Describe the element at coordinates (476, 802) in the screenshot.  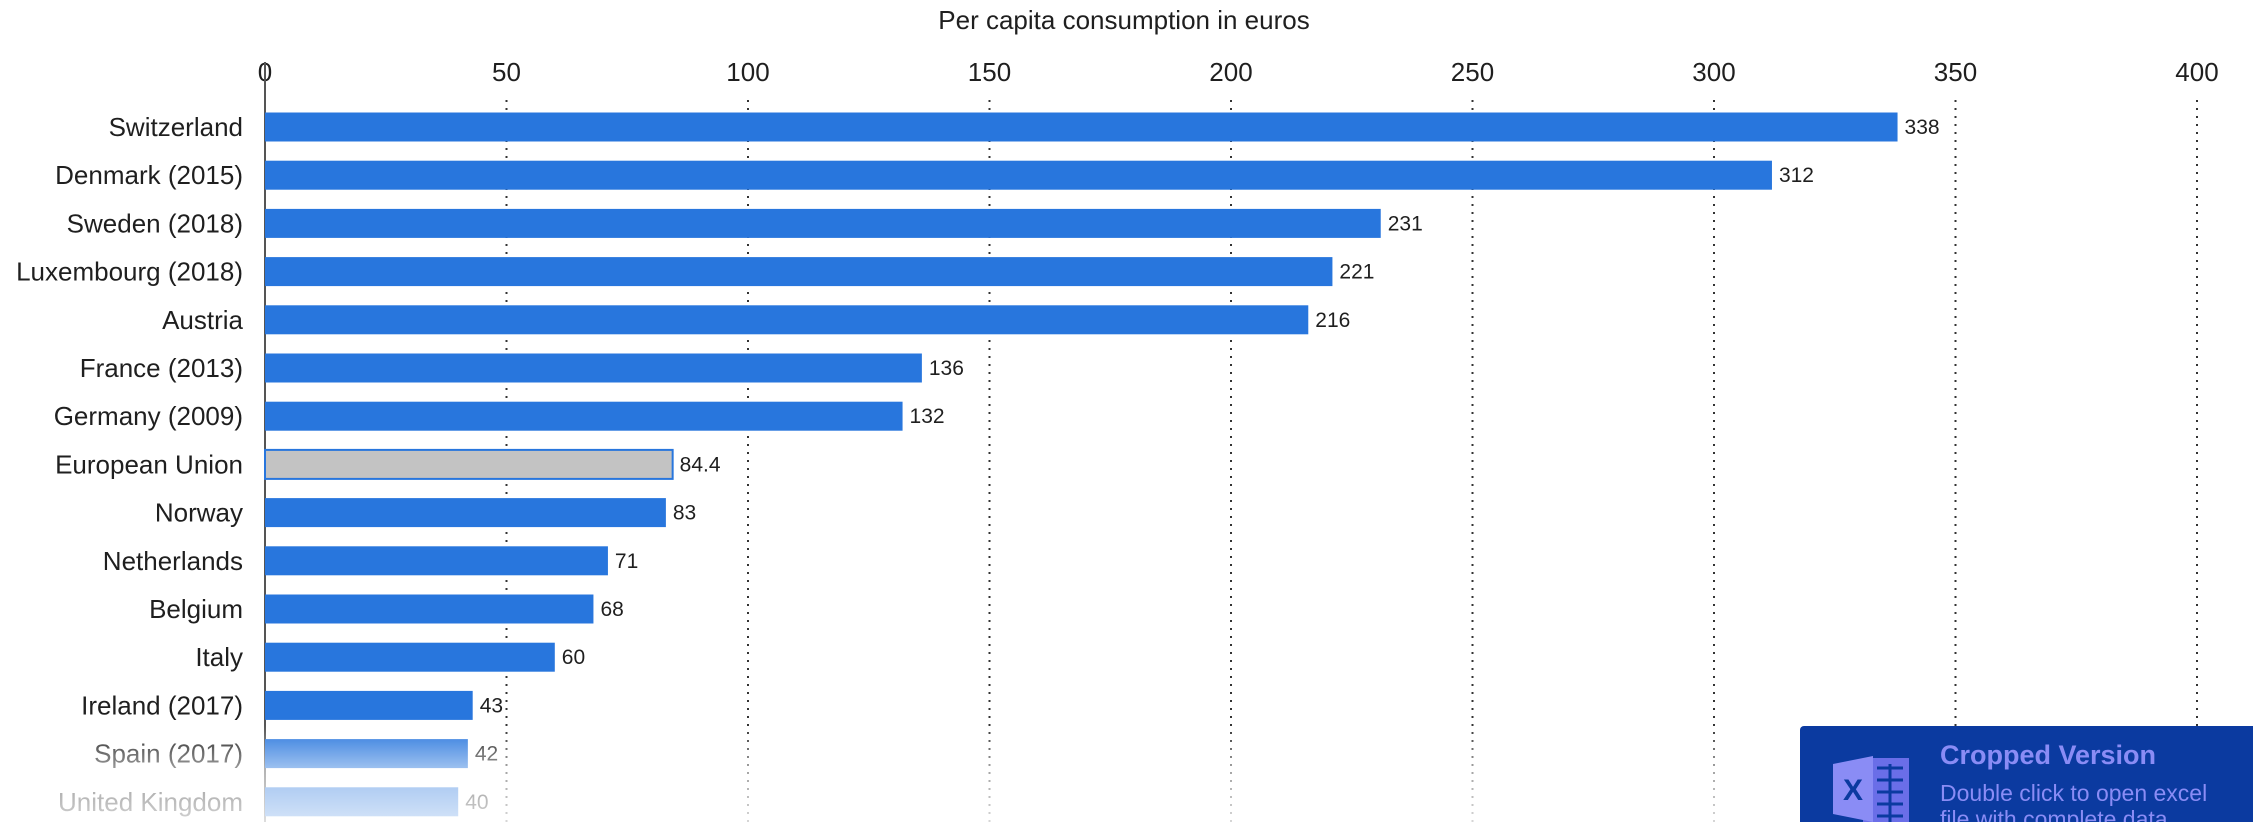
I see `data-label: 40` at that location.